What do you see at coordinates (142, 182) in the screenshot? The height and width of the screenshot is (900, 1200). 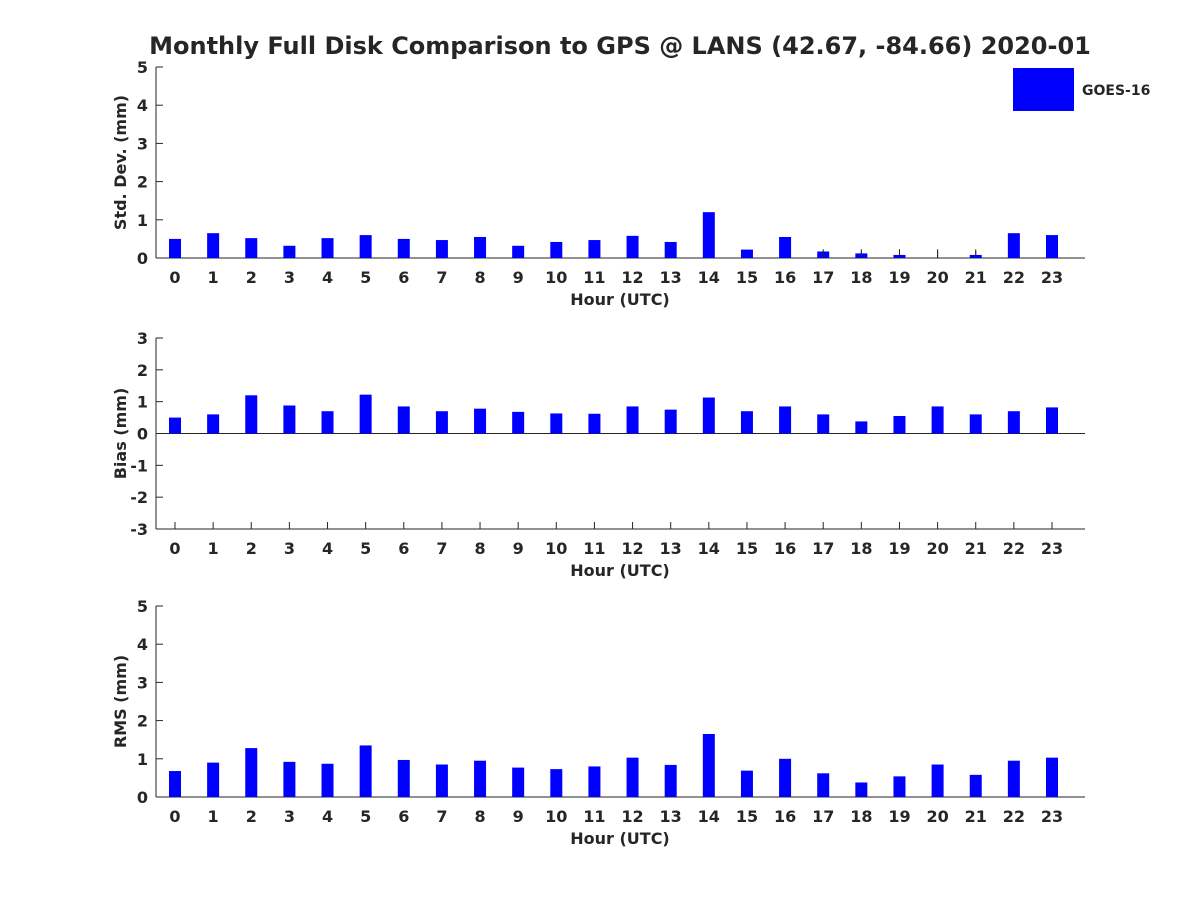 I see `std-dev-y-tick-label: 2` at bounding box center [142, 182].